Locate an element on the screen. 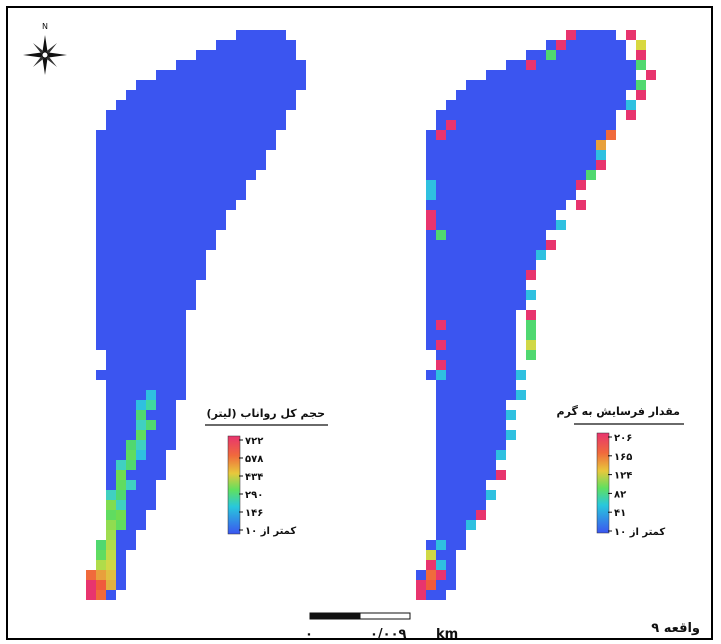  scale-end-label: ۰/۰۰۹ is located at coordinates (388, 634).